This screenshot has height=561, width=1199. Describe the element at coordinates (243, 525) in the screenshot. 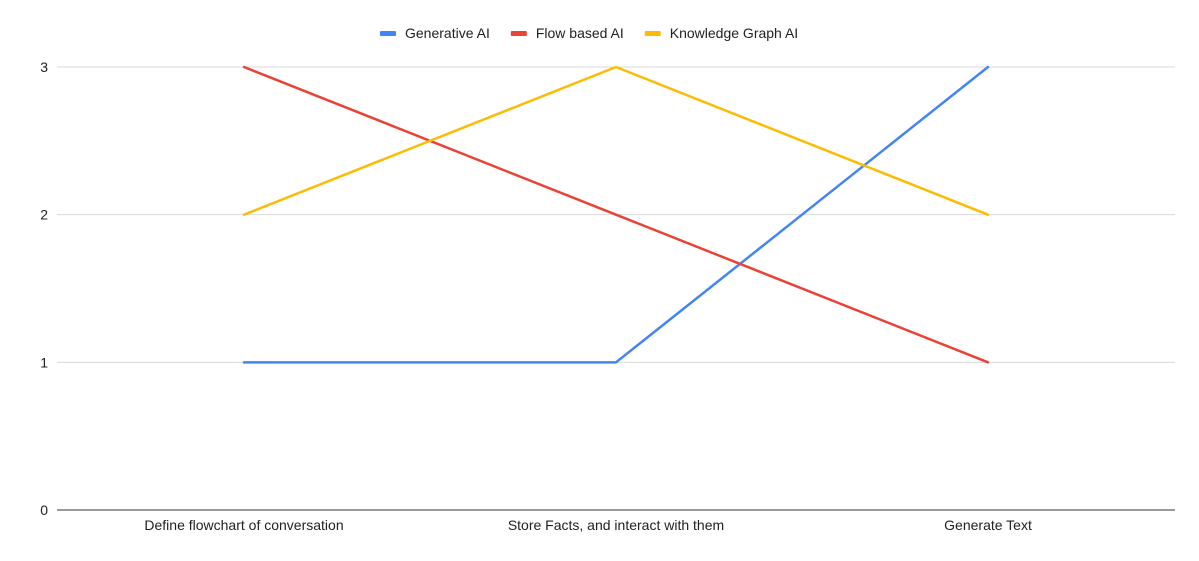

I see `x-tick-label: Define flowchart of conversation` at that location.